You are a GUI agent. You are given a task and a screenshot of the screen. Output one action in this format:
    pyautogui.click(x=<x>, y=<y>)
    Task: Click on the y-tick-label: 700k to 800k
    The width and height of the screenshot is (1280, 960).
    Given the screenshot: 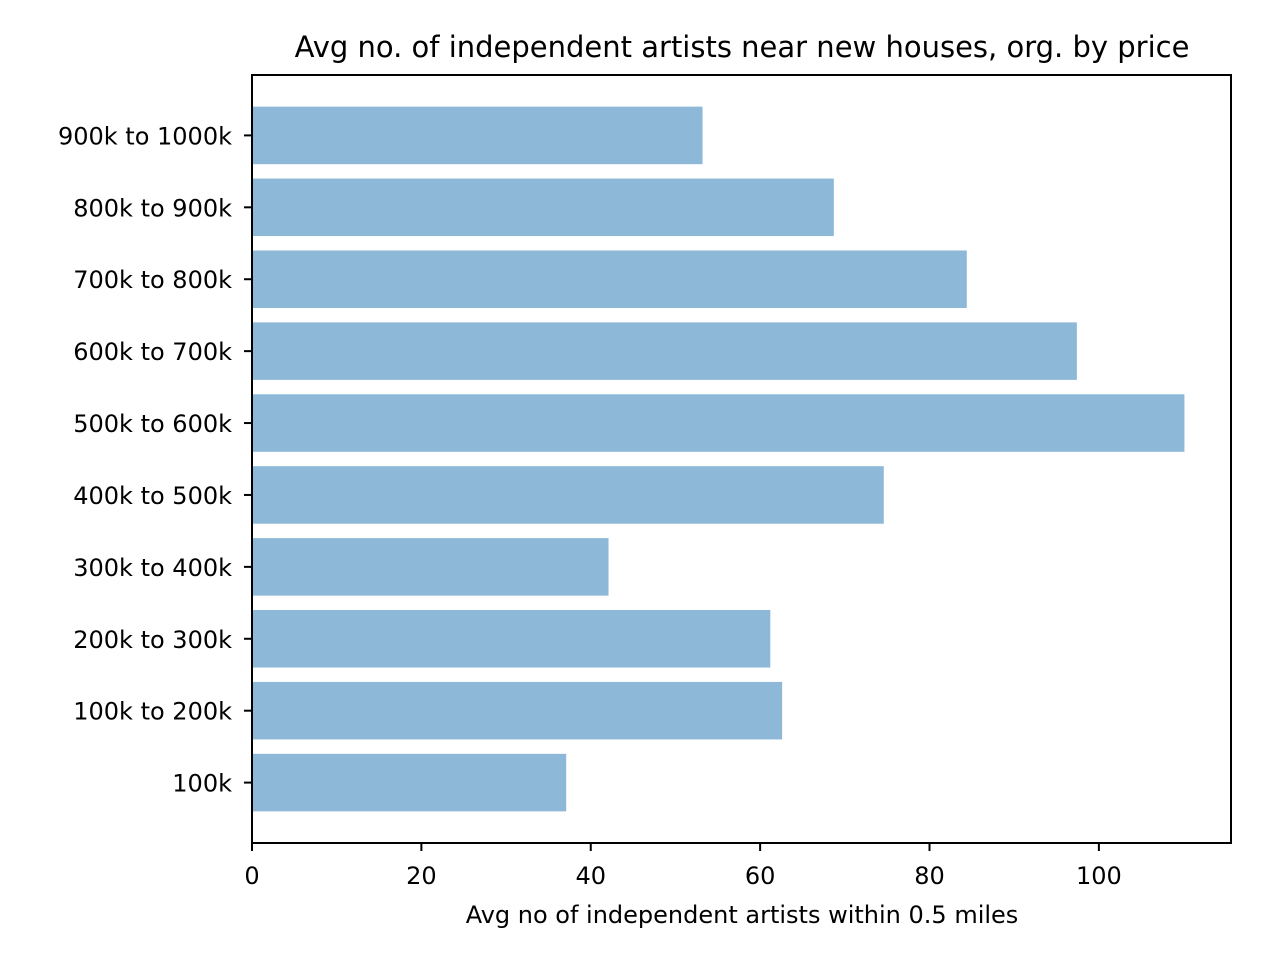 What is the action you would take?
    pyautogui.click(x=152, y=280)
    